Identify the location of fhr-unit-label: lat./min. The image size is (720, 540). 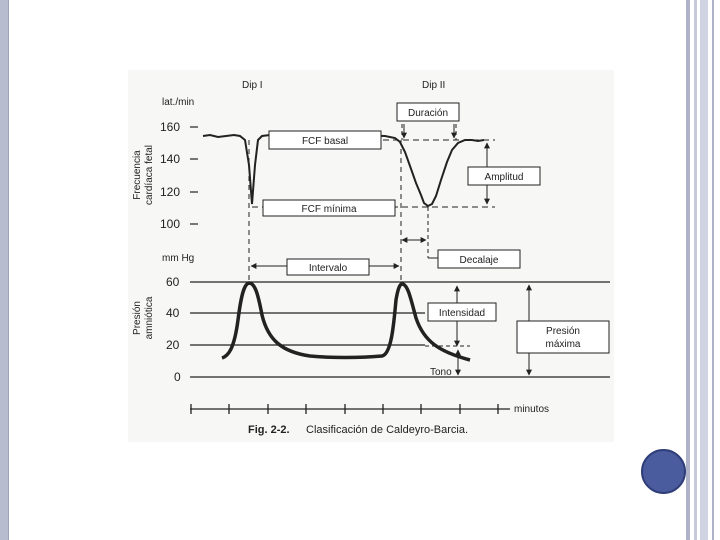
(178, 102).